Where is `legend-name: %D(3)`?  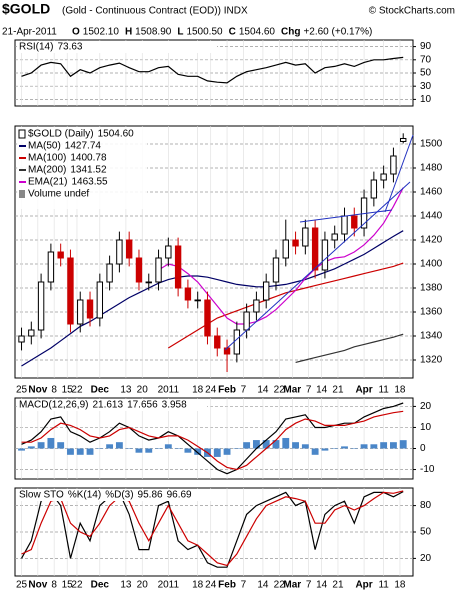
legend-name: %D(3) is located at coordinates (119, 495).